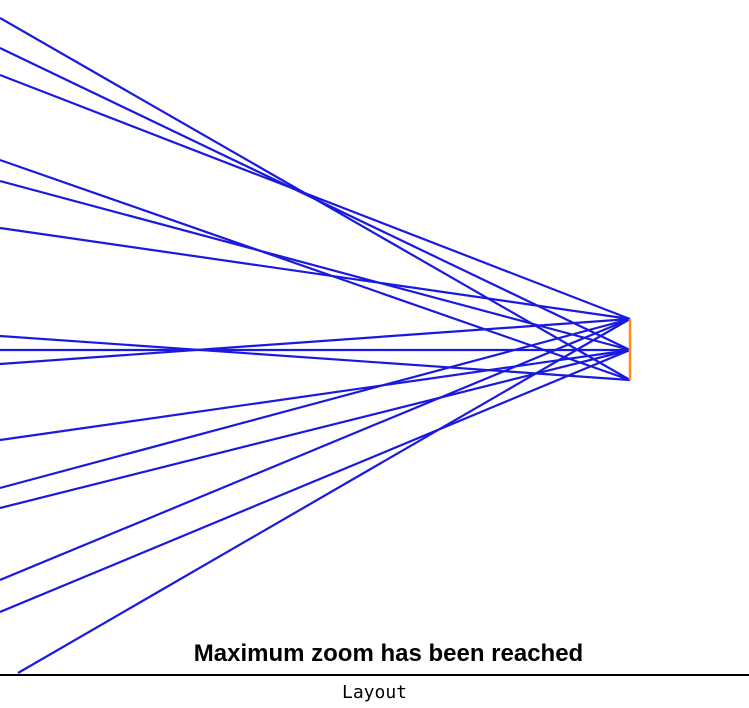  What do you see at coordinates (388, 653) in the screenshot?
I see `max-zoom-message: Maximum zoom has been reached` at bounding box center [388, 653].